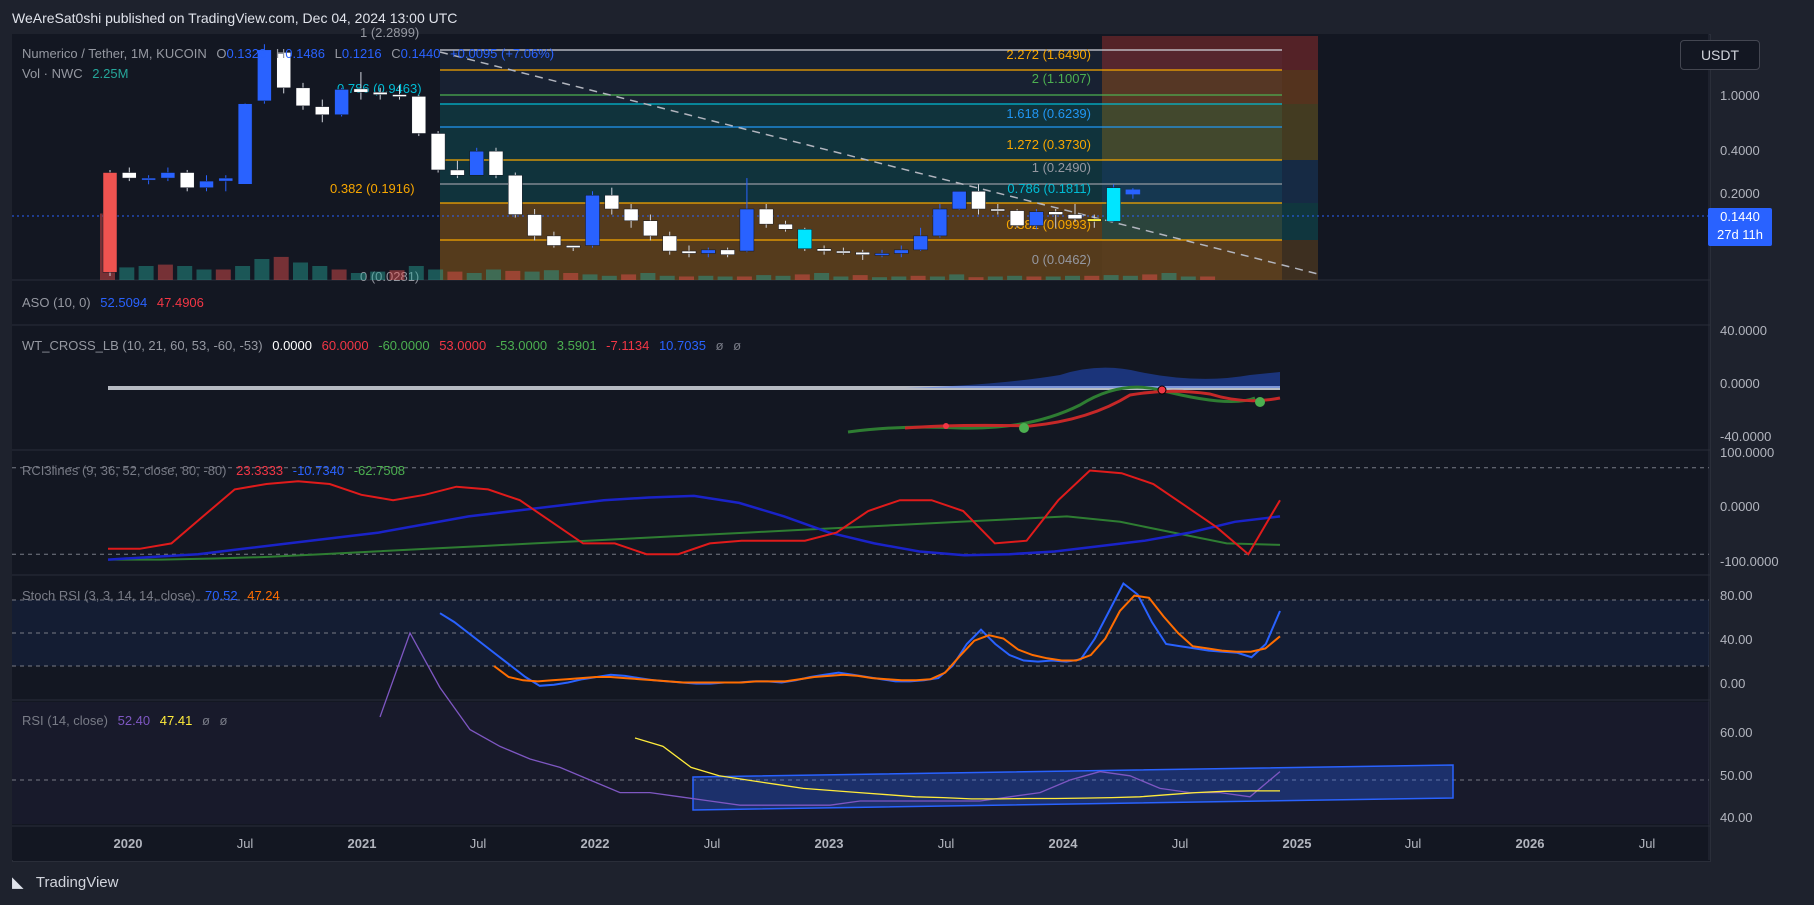 The image size is (1814, 905). I want to click on indicator-axis-label: 60.00, so click(1736, 732).